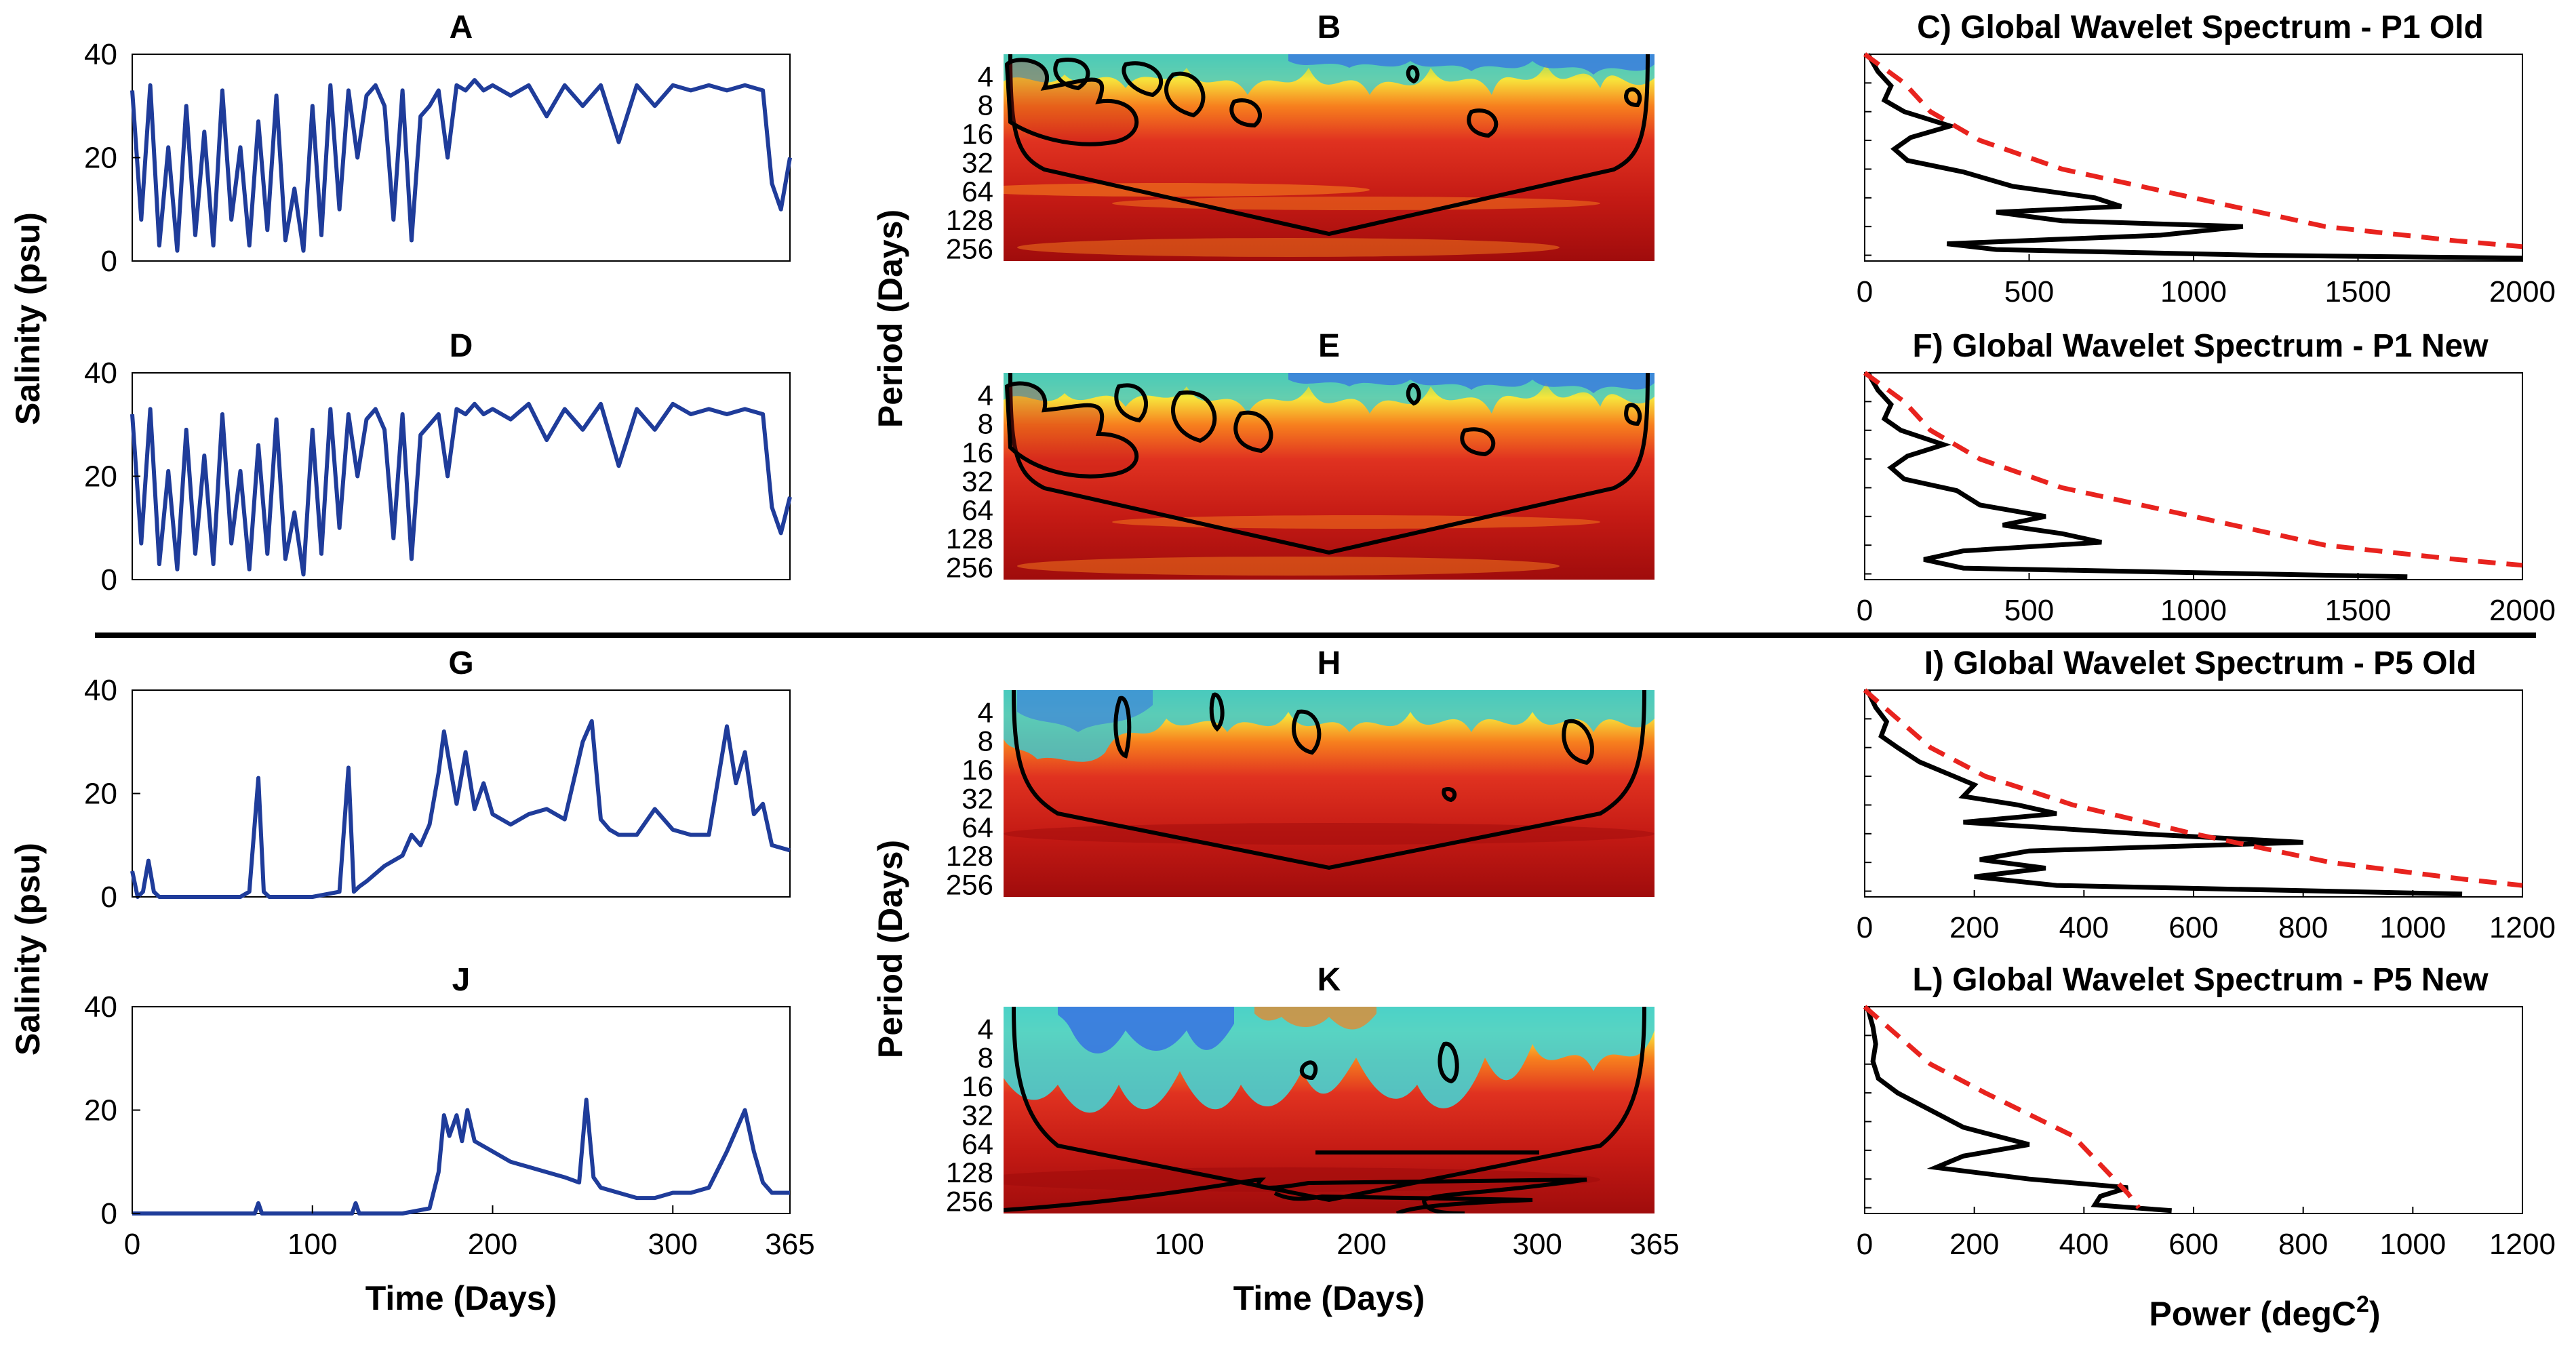  What do you see at coordinates (2413, 1244) in the screenshot?
I see `xtick-l-1000: 1000` at bounding box center [2413, 1244].